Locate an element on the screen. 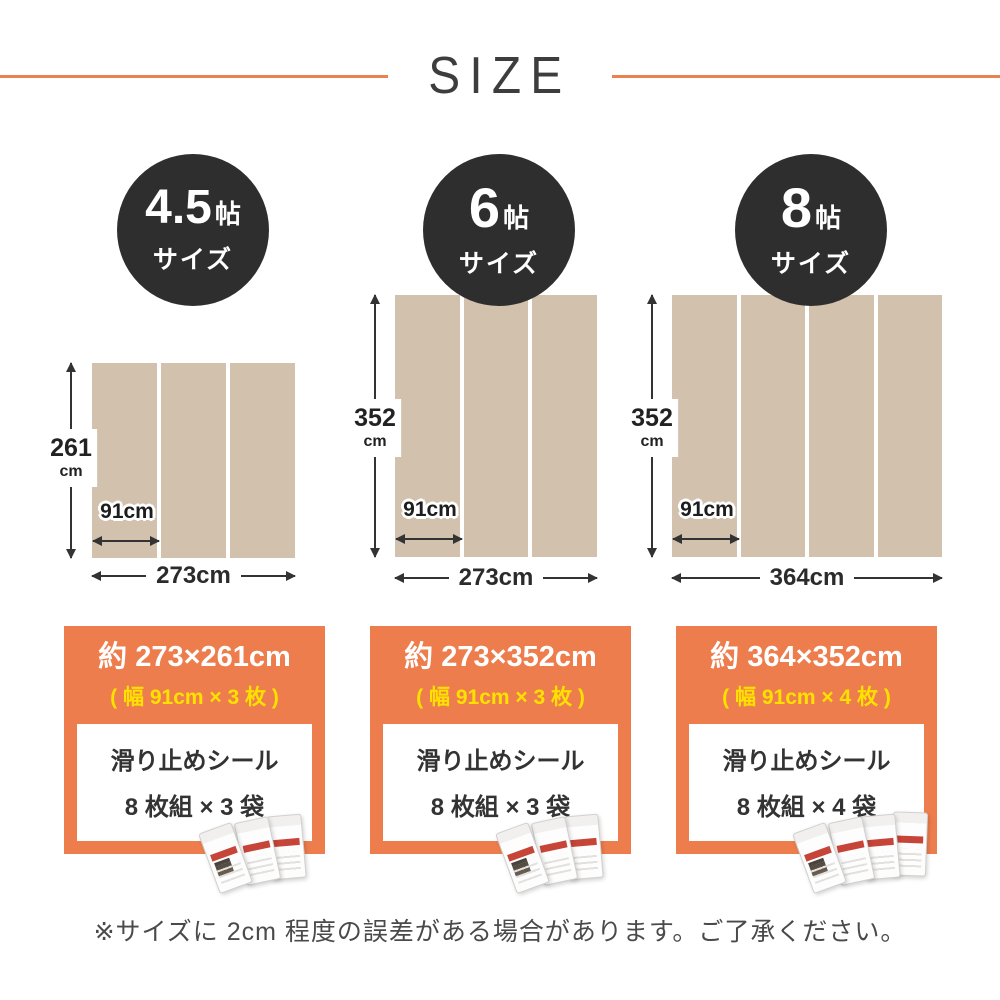 The image size is (1000, 1000). spec-size-line: 約 273×261cm is located at coordinates (194, 657).